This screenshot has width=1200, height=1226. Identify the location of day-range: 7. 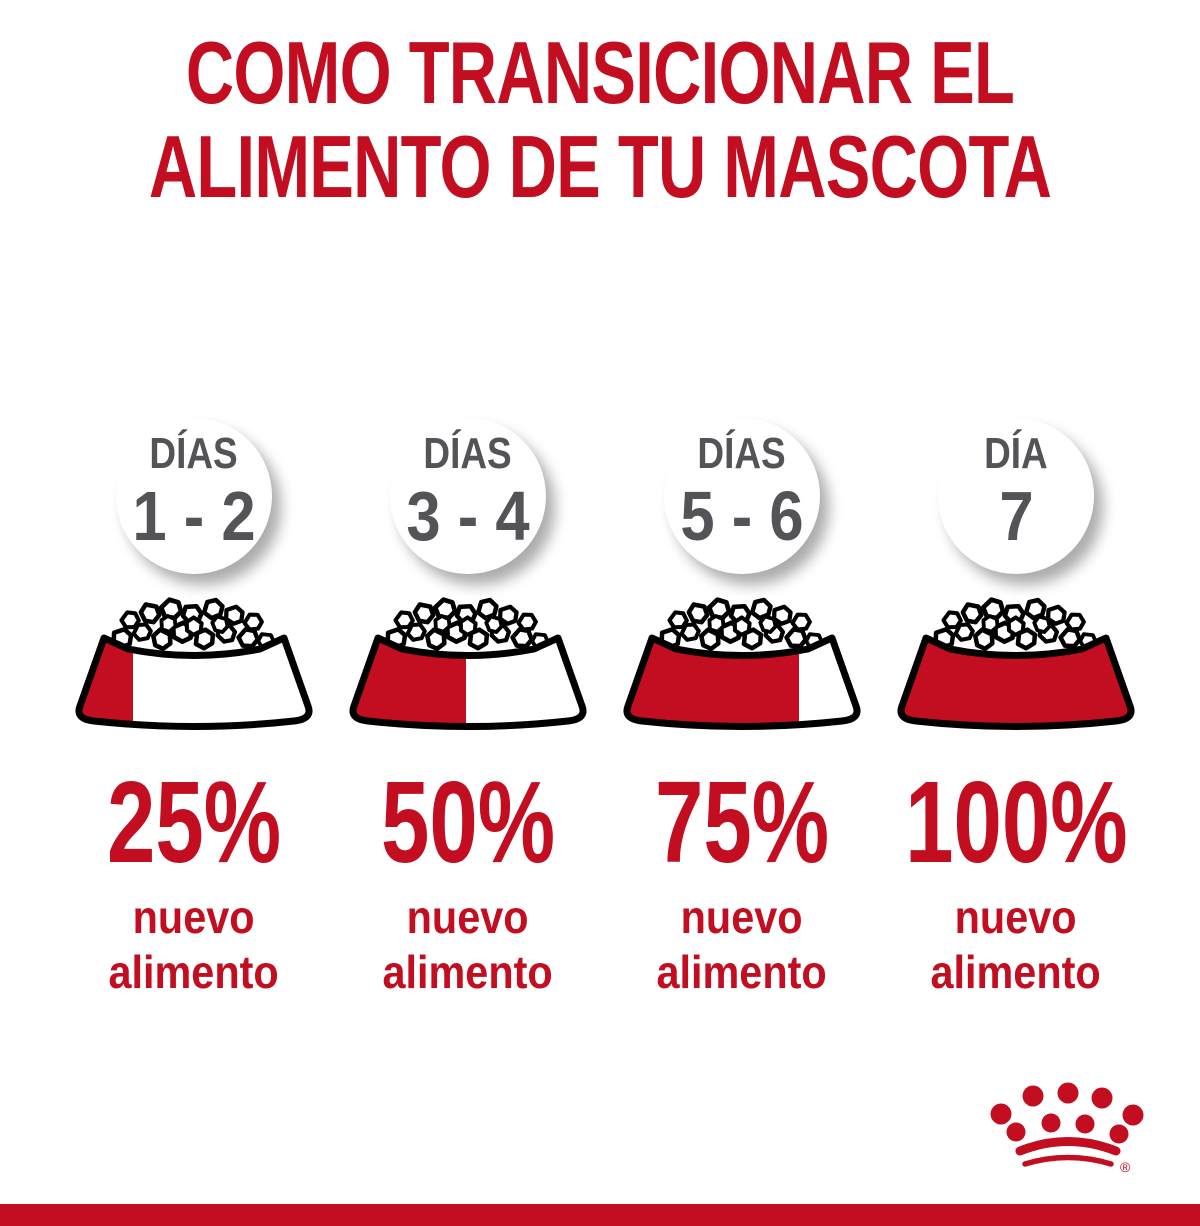
(1016, 516).